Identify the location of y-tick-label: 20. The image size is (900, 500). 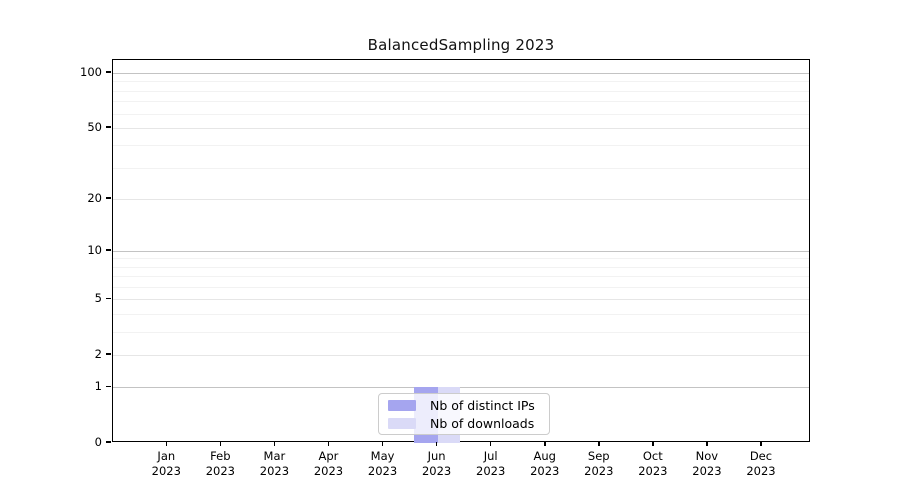
(94, 198).